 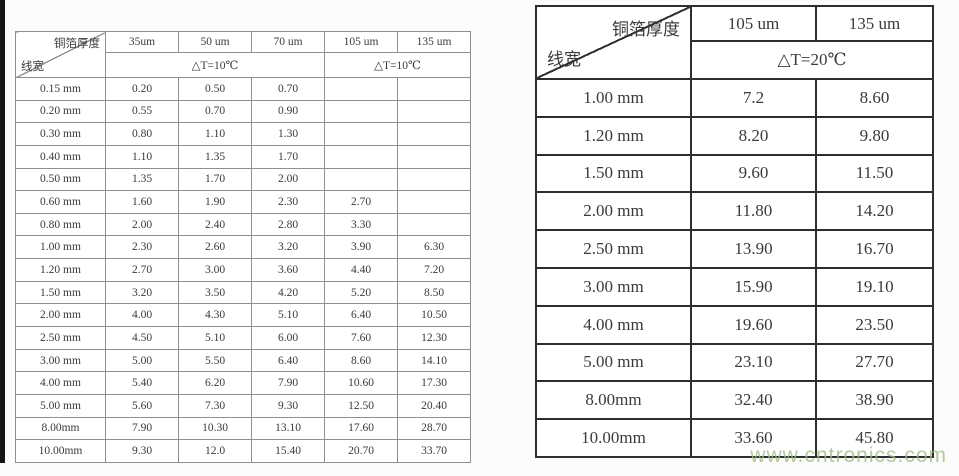 I want to click on value-cell: 12.0, so click(x=215, y=451).